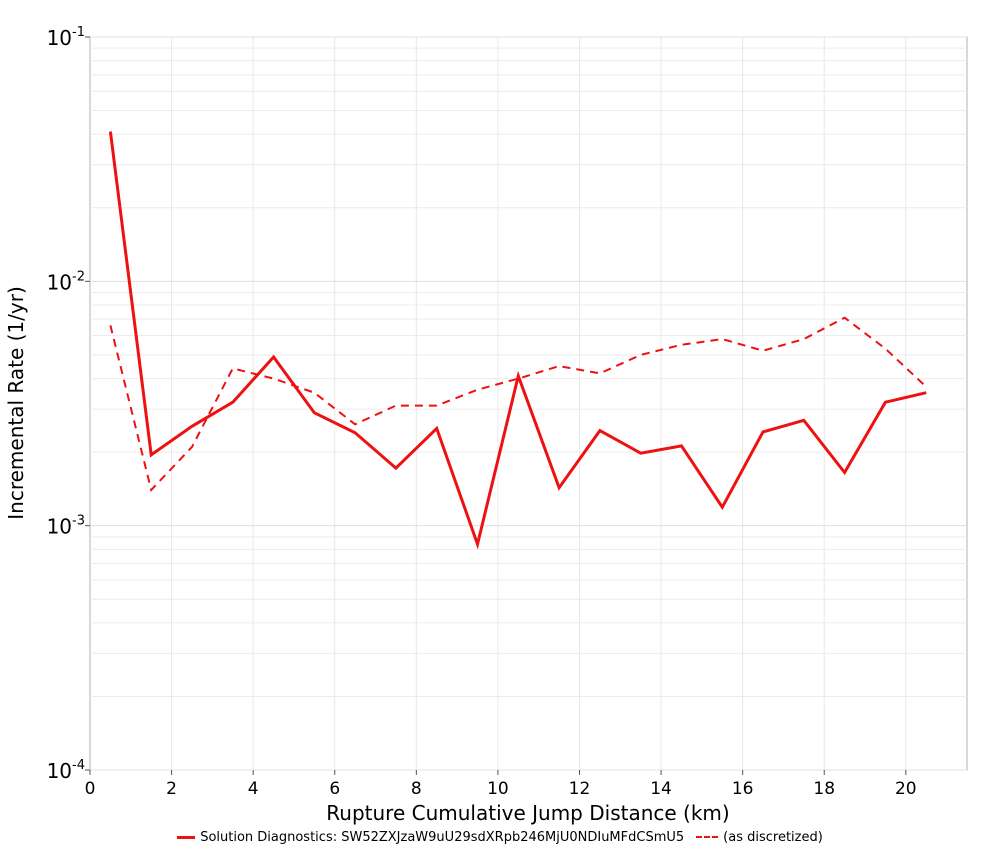  Describe the element at coordinates (186, 837) in the screenshot. I see `legend-solid-line-swatch` at that location.